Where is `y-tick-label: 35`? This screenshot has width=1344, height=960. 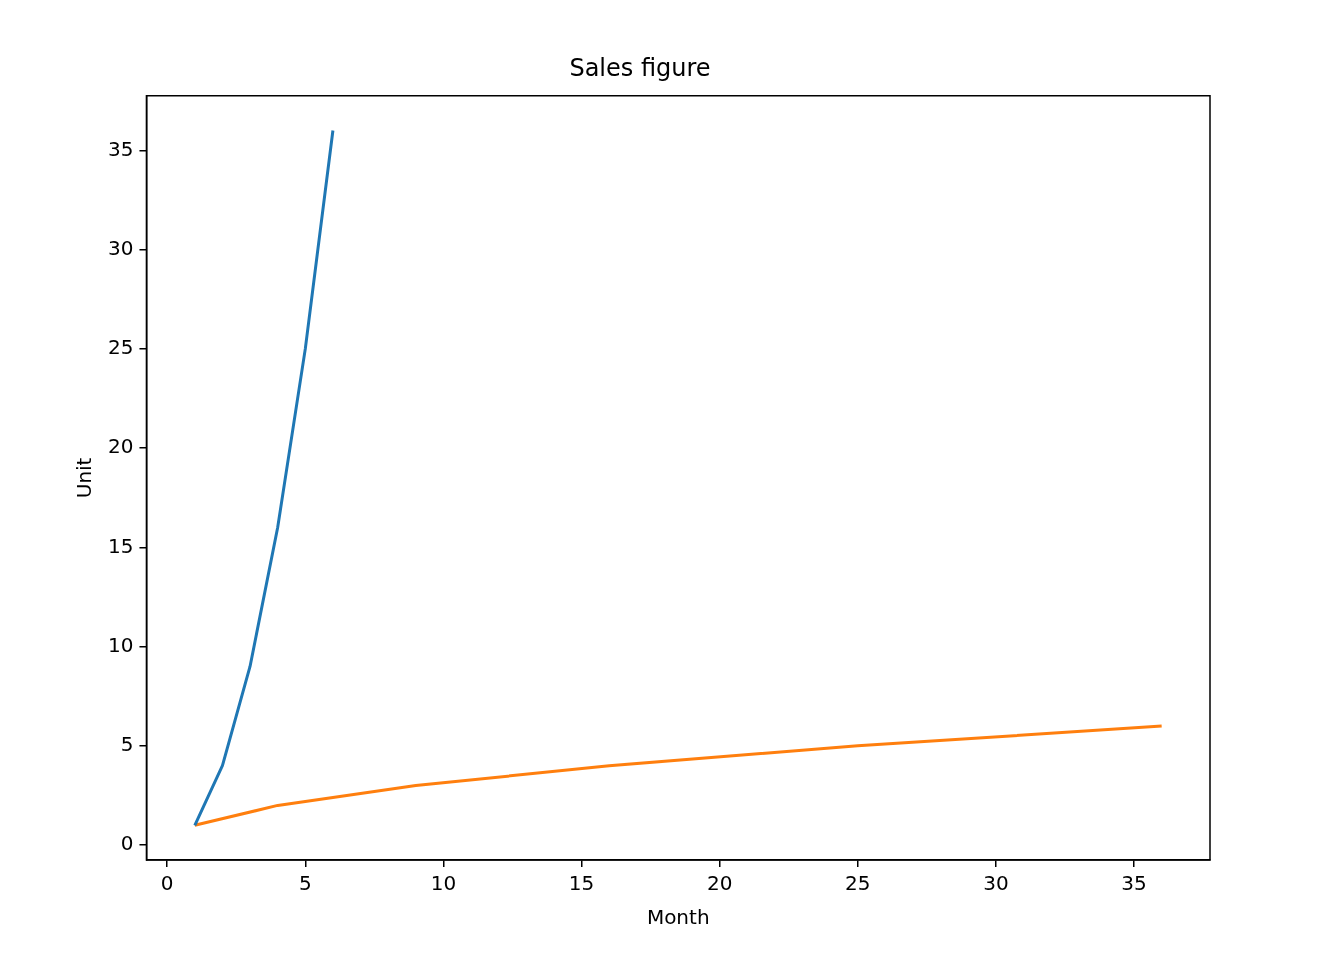
y-tick-label: 35 is located at coordinates (121, 148).